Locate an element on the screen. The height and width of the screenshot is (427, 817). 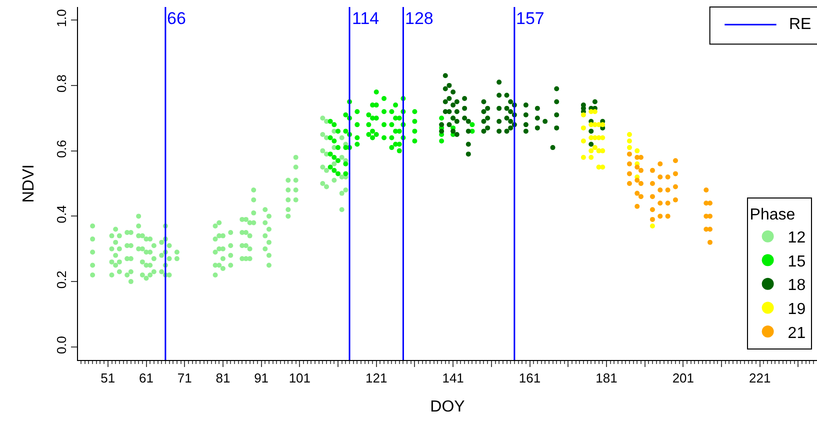
ref-line-label: 128 is located at coordinates (419, 18).